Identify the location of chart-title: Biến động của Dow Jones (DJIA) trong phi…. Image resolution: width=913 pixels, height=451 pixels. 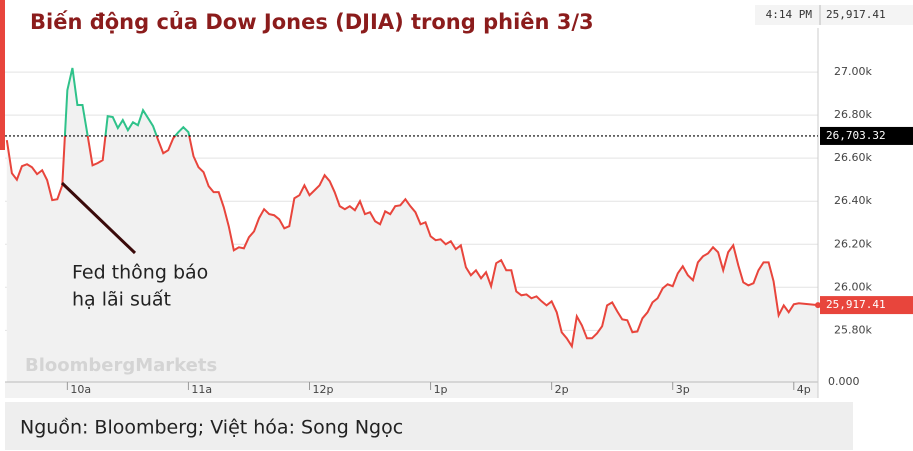
(312, 22).